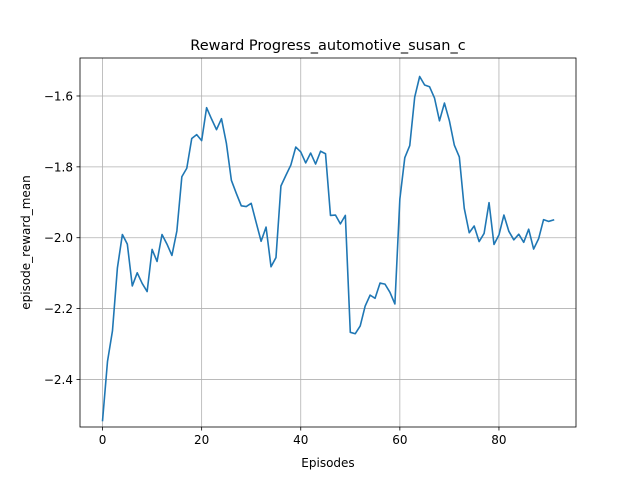 The width and height of the screenshot is (640, 480). What do you see at coordinates (26, 242) in the screenshot?
I see `y-axis-label: episode_reward_mean` at bounding box center [26, 242].